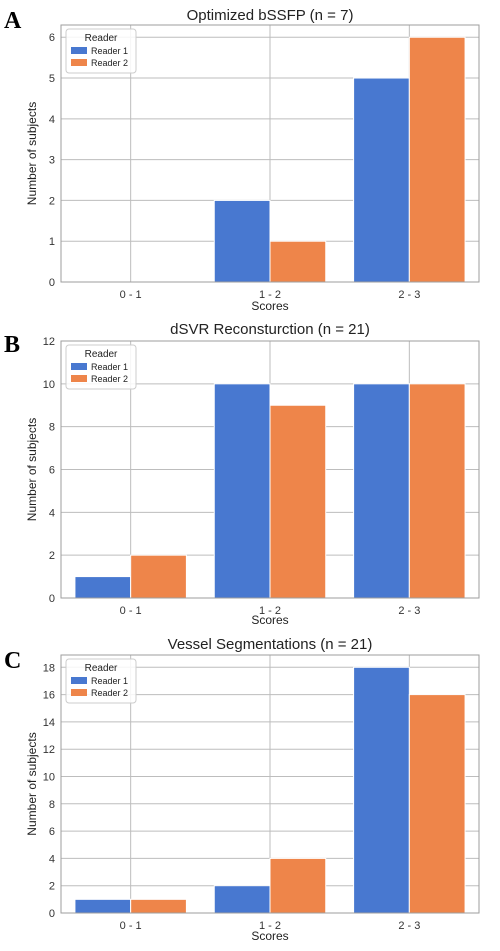 This screenshot has width=500, height=951. I want to click on panel-letter: A, so click(13, 21).